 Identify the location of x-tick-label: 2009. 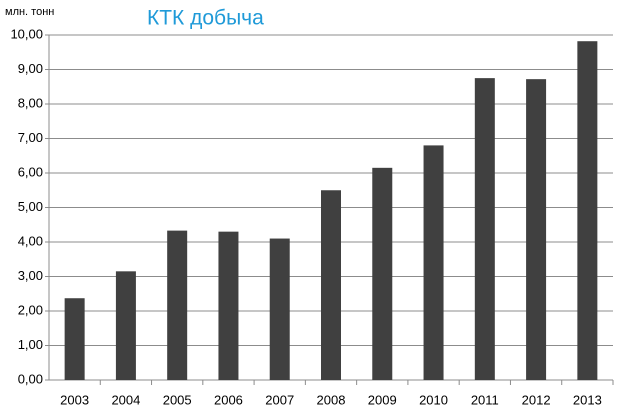
(382, 399).